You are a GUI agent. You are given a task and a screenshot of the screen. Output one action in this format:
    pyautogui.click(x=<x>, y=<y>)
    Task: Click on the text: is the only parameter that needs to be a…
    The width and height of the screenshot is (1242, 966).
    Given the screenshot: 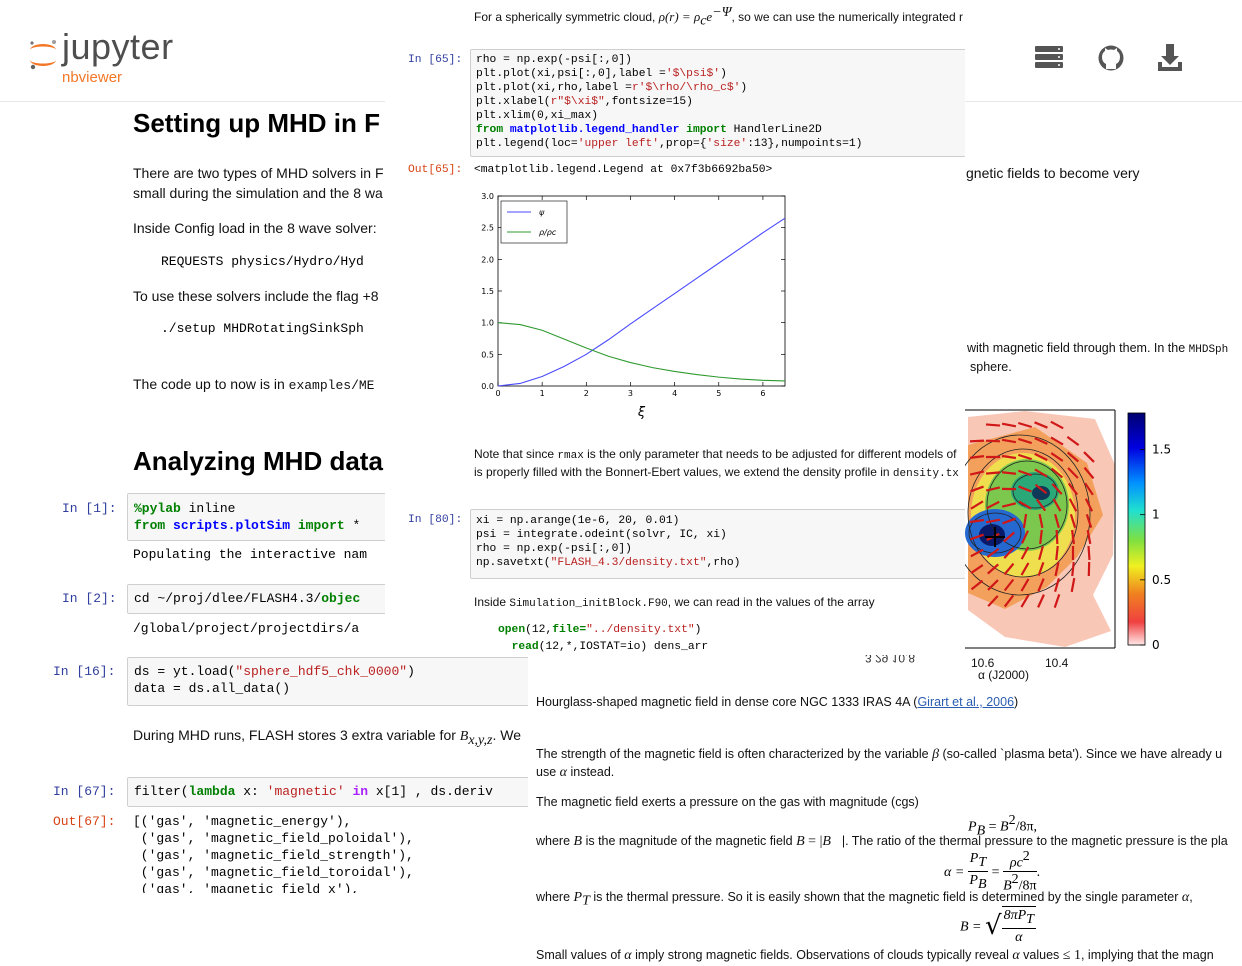 What is the action you would take?
    pyautogui.click(x=770, y=454)
    